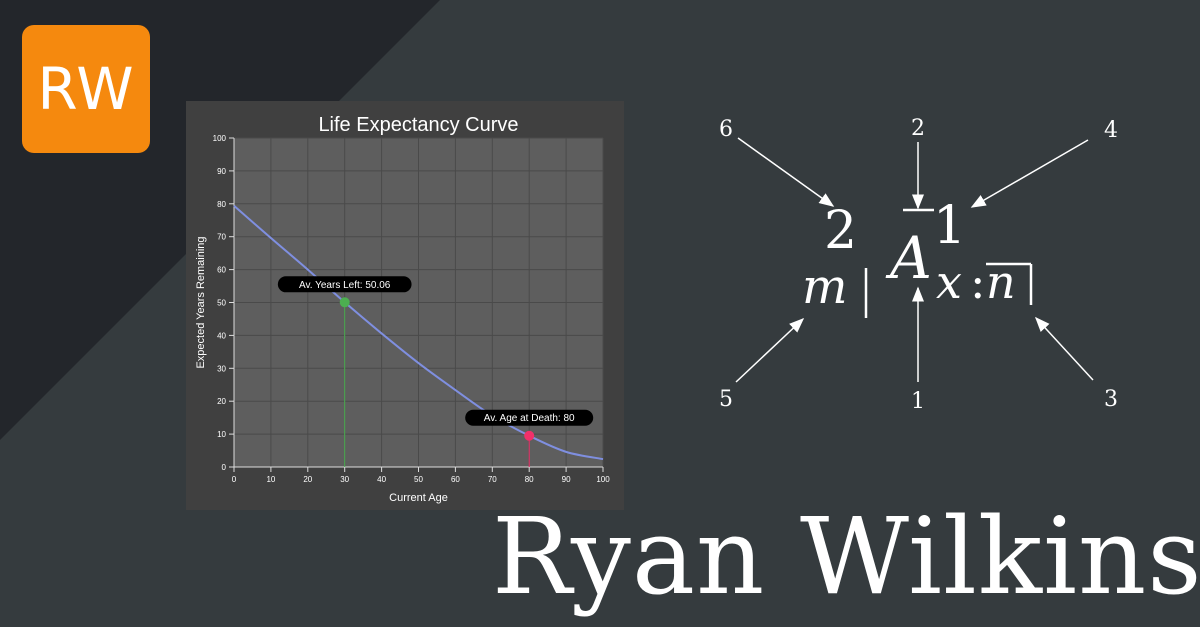 Image resolution: width=1200 pixels, height=627 pixels. Describe the element at coordinates (840, 231) in the screenshot. I see `formula-left-superscript: 2` at that location.